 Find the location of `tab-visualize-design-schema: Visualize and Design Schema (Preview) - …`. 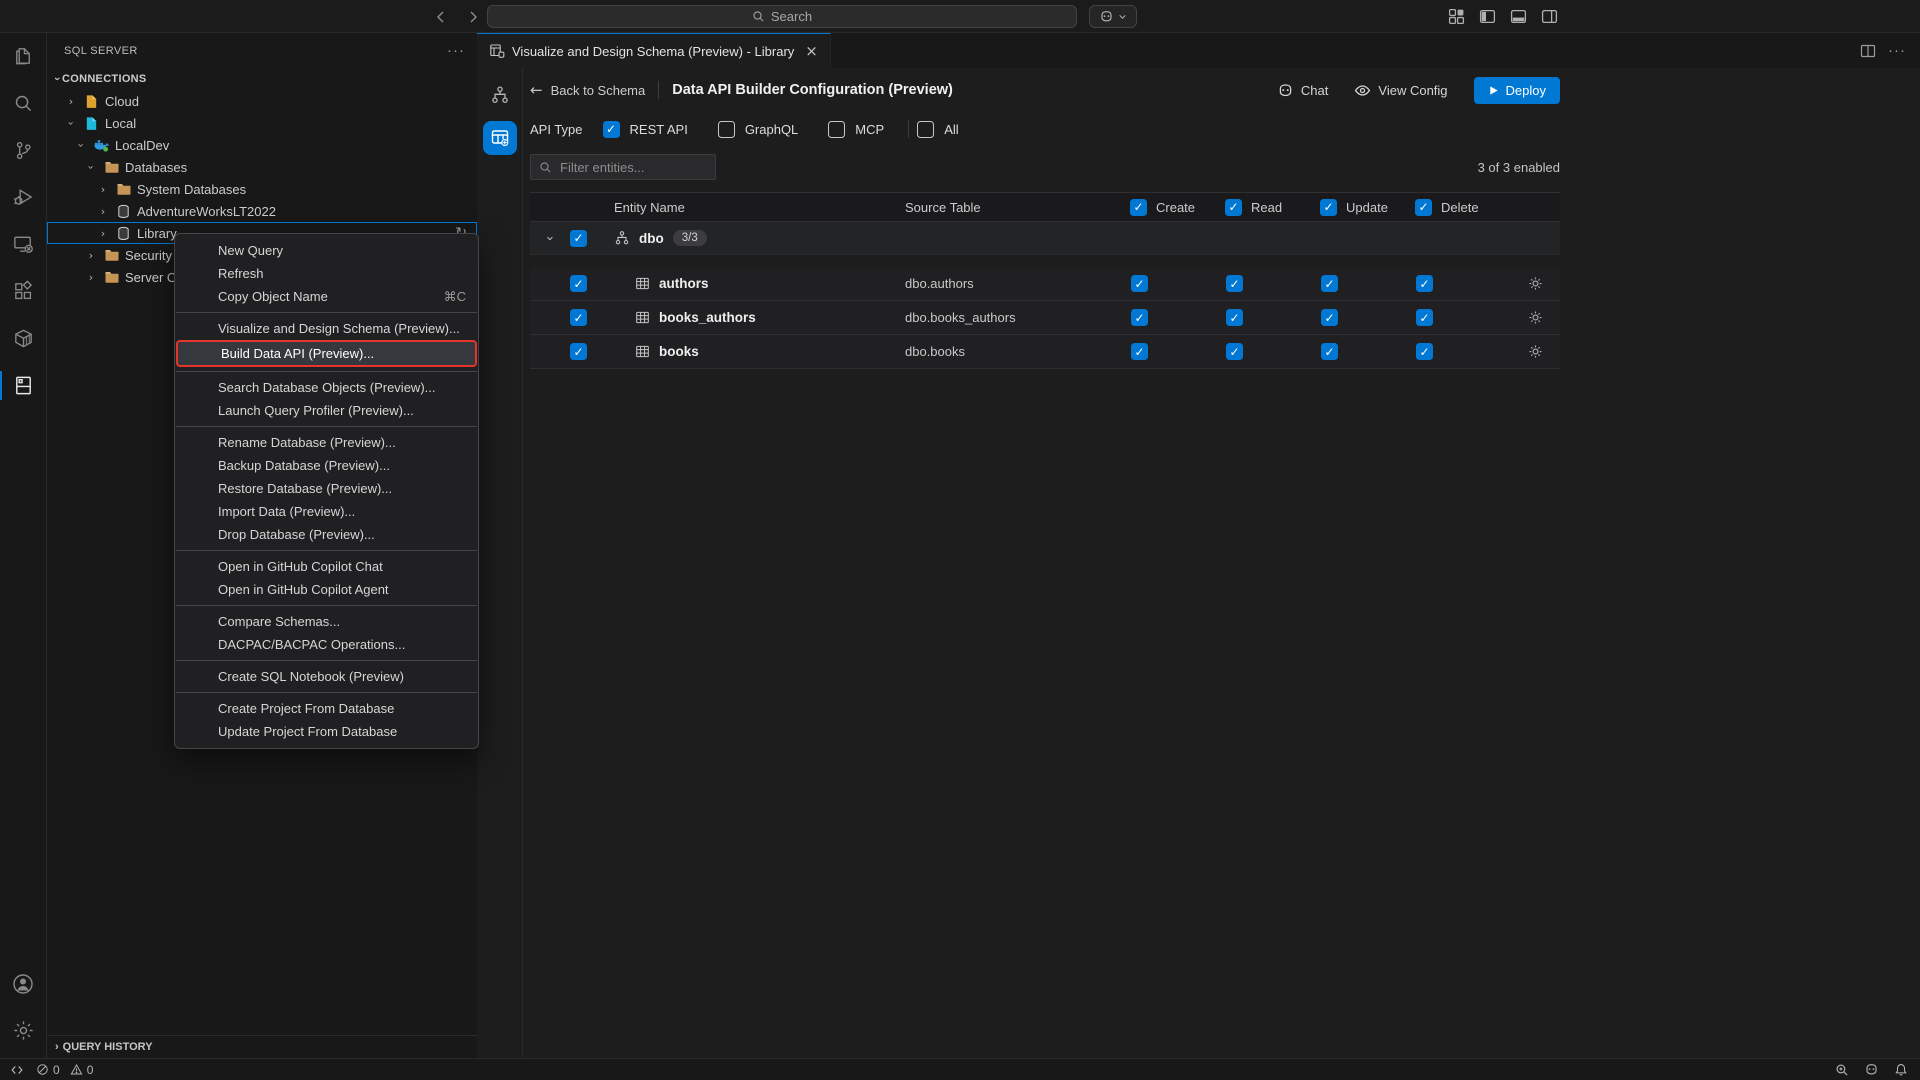

tab-visualize-design-schema: Visualize and Design Schema (Preview) - … is located at coordinates (654, 50).